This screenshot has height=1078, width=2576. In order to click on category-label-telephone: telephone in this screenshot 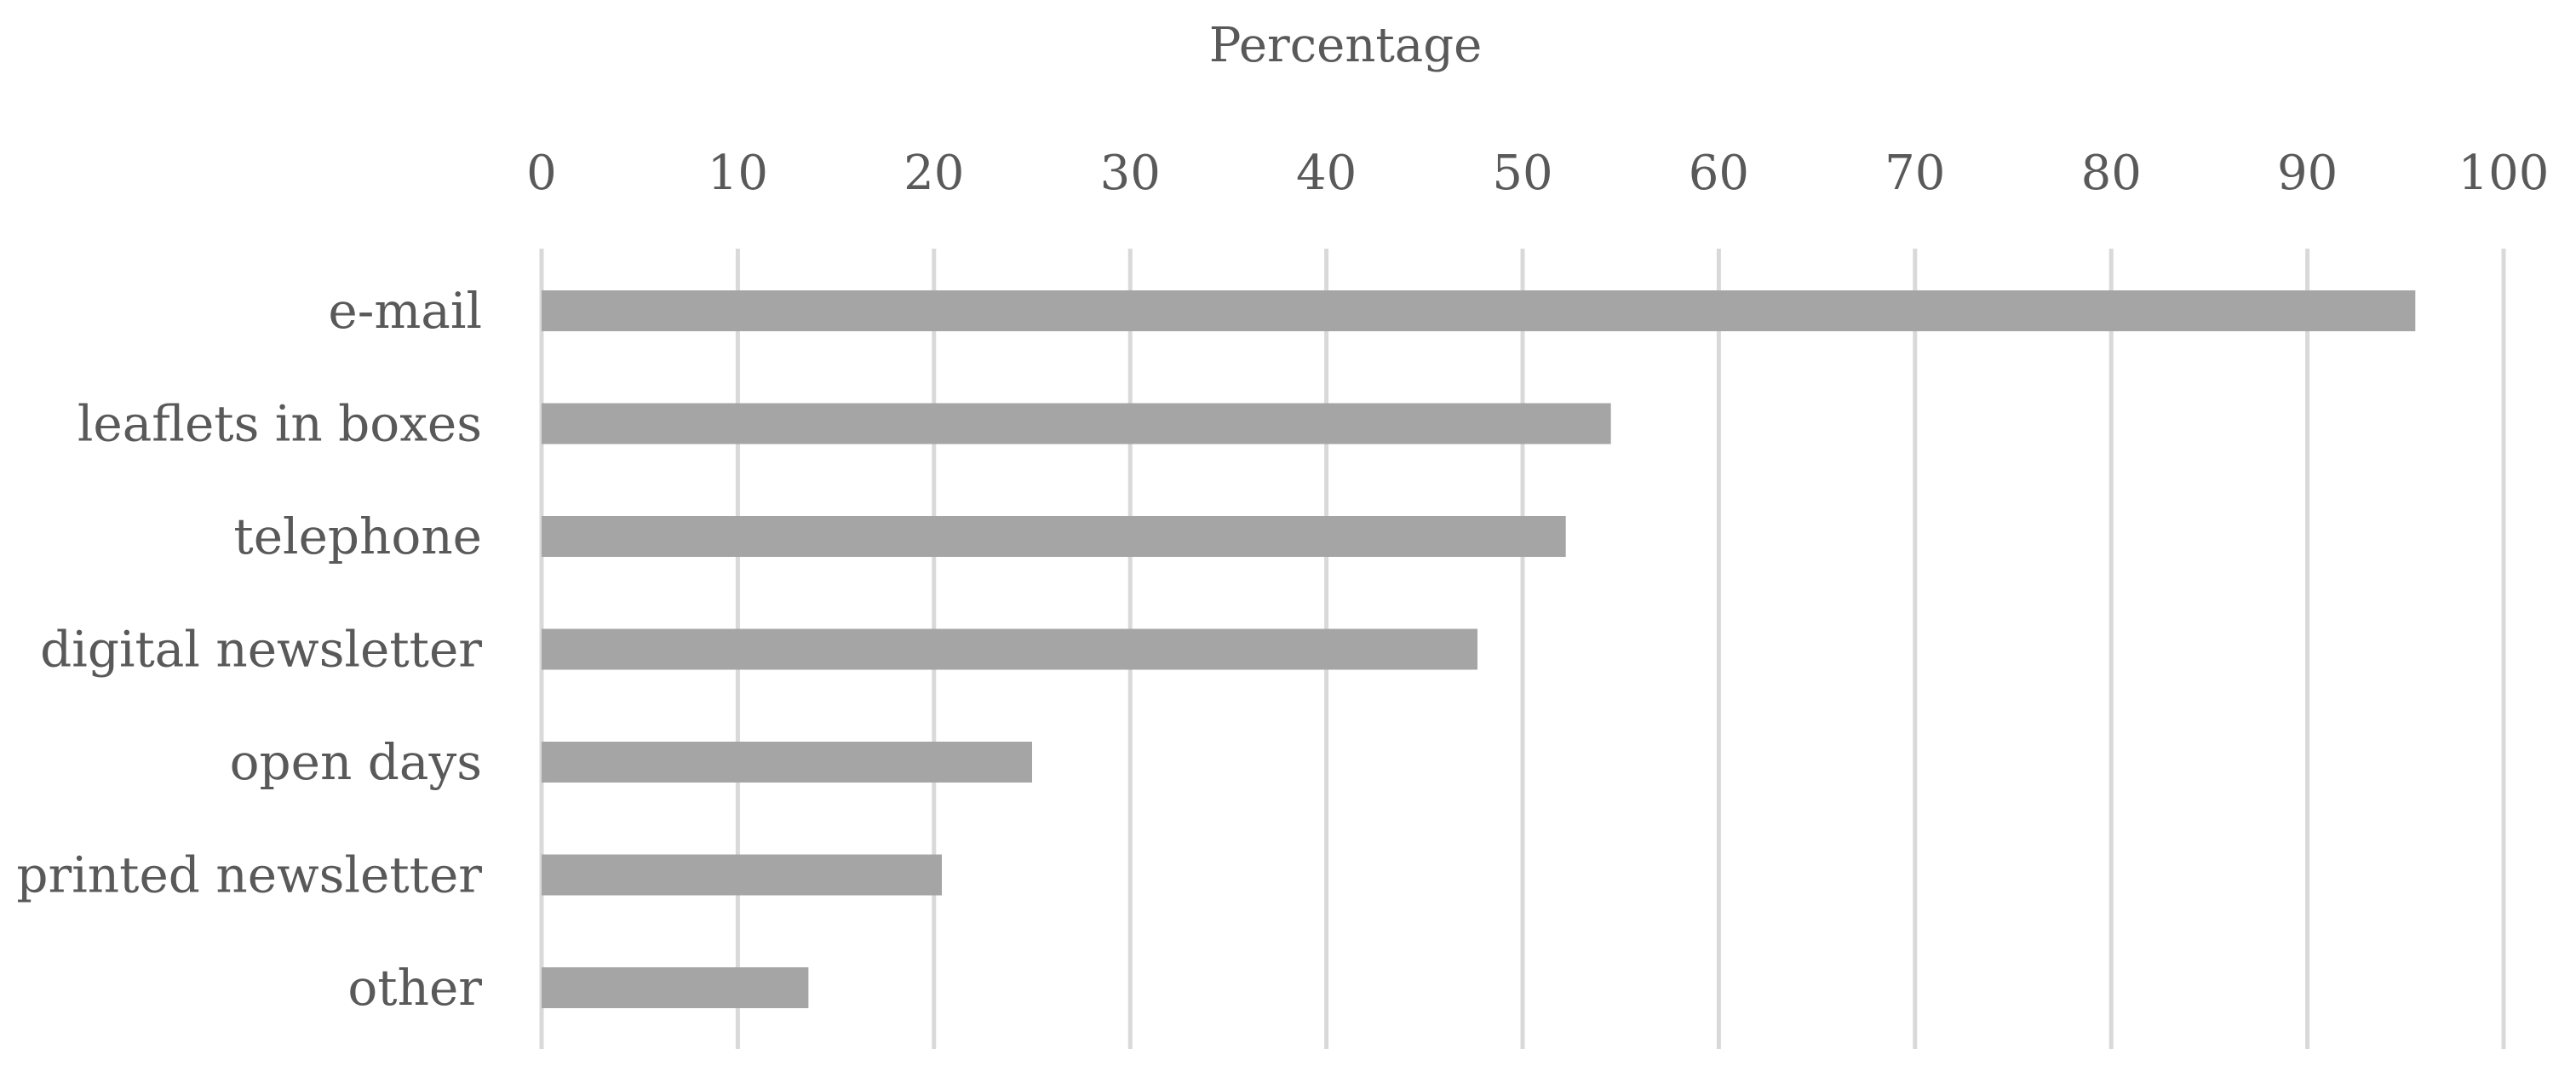, I will do `click(357, 536)`.